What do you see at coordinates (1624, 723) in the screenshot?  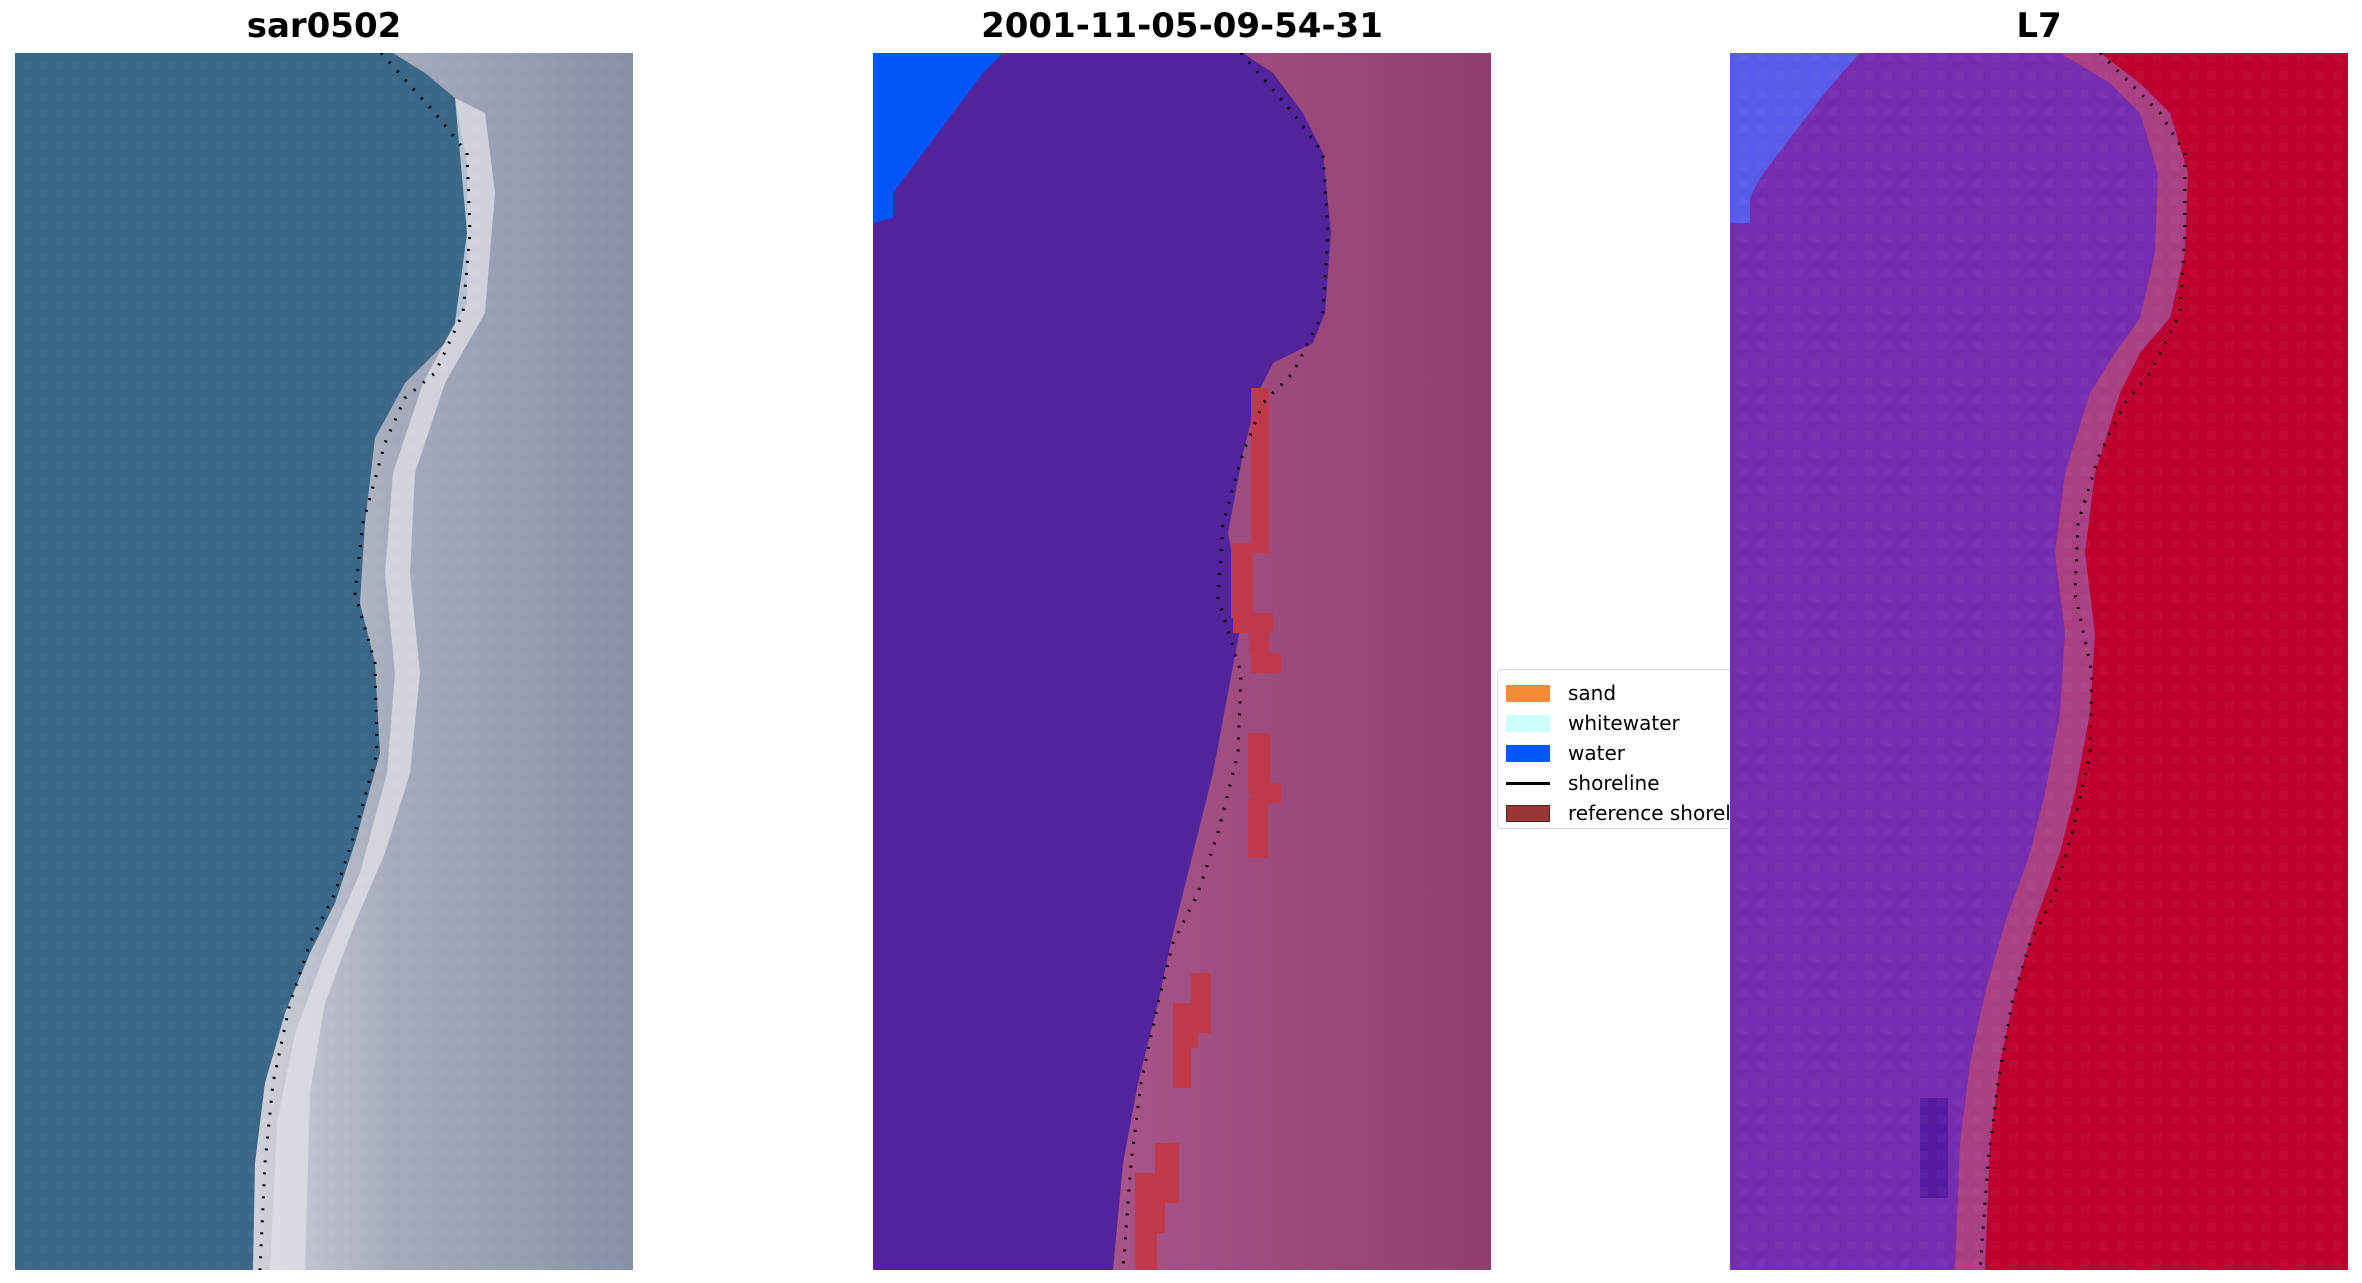 I see `legend-label-whitewater: whitewater` at bounding box center [1624, 723].